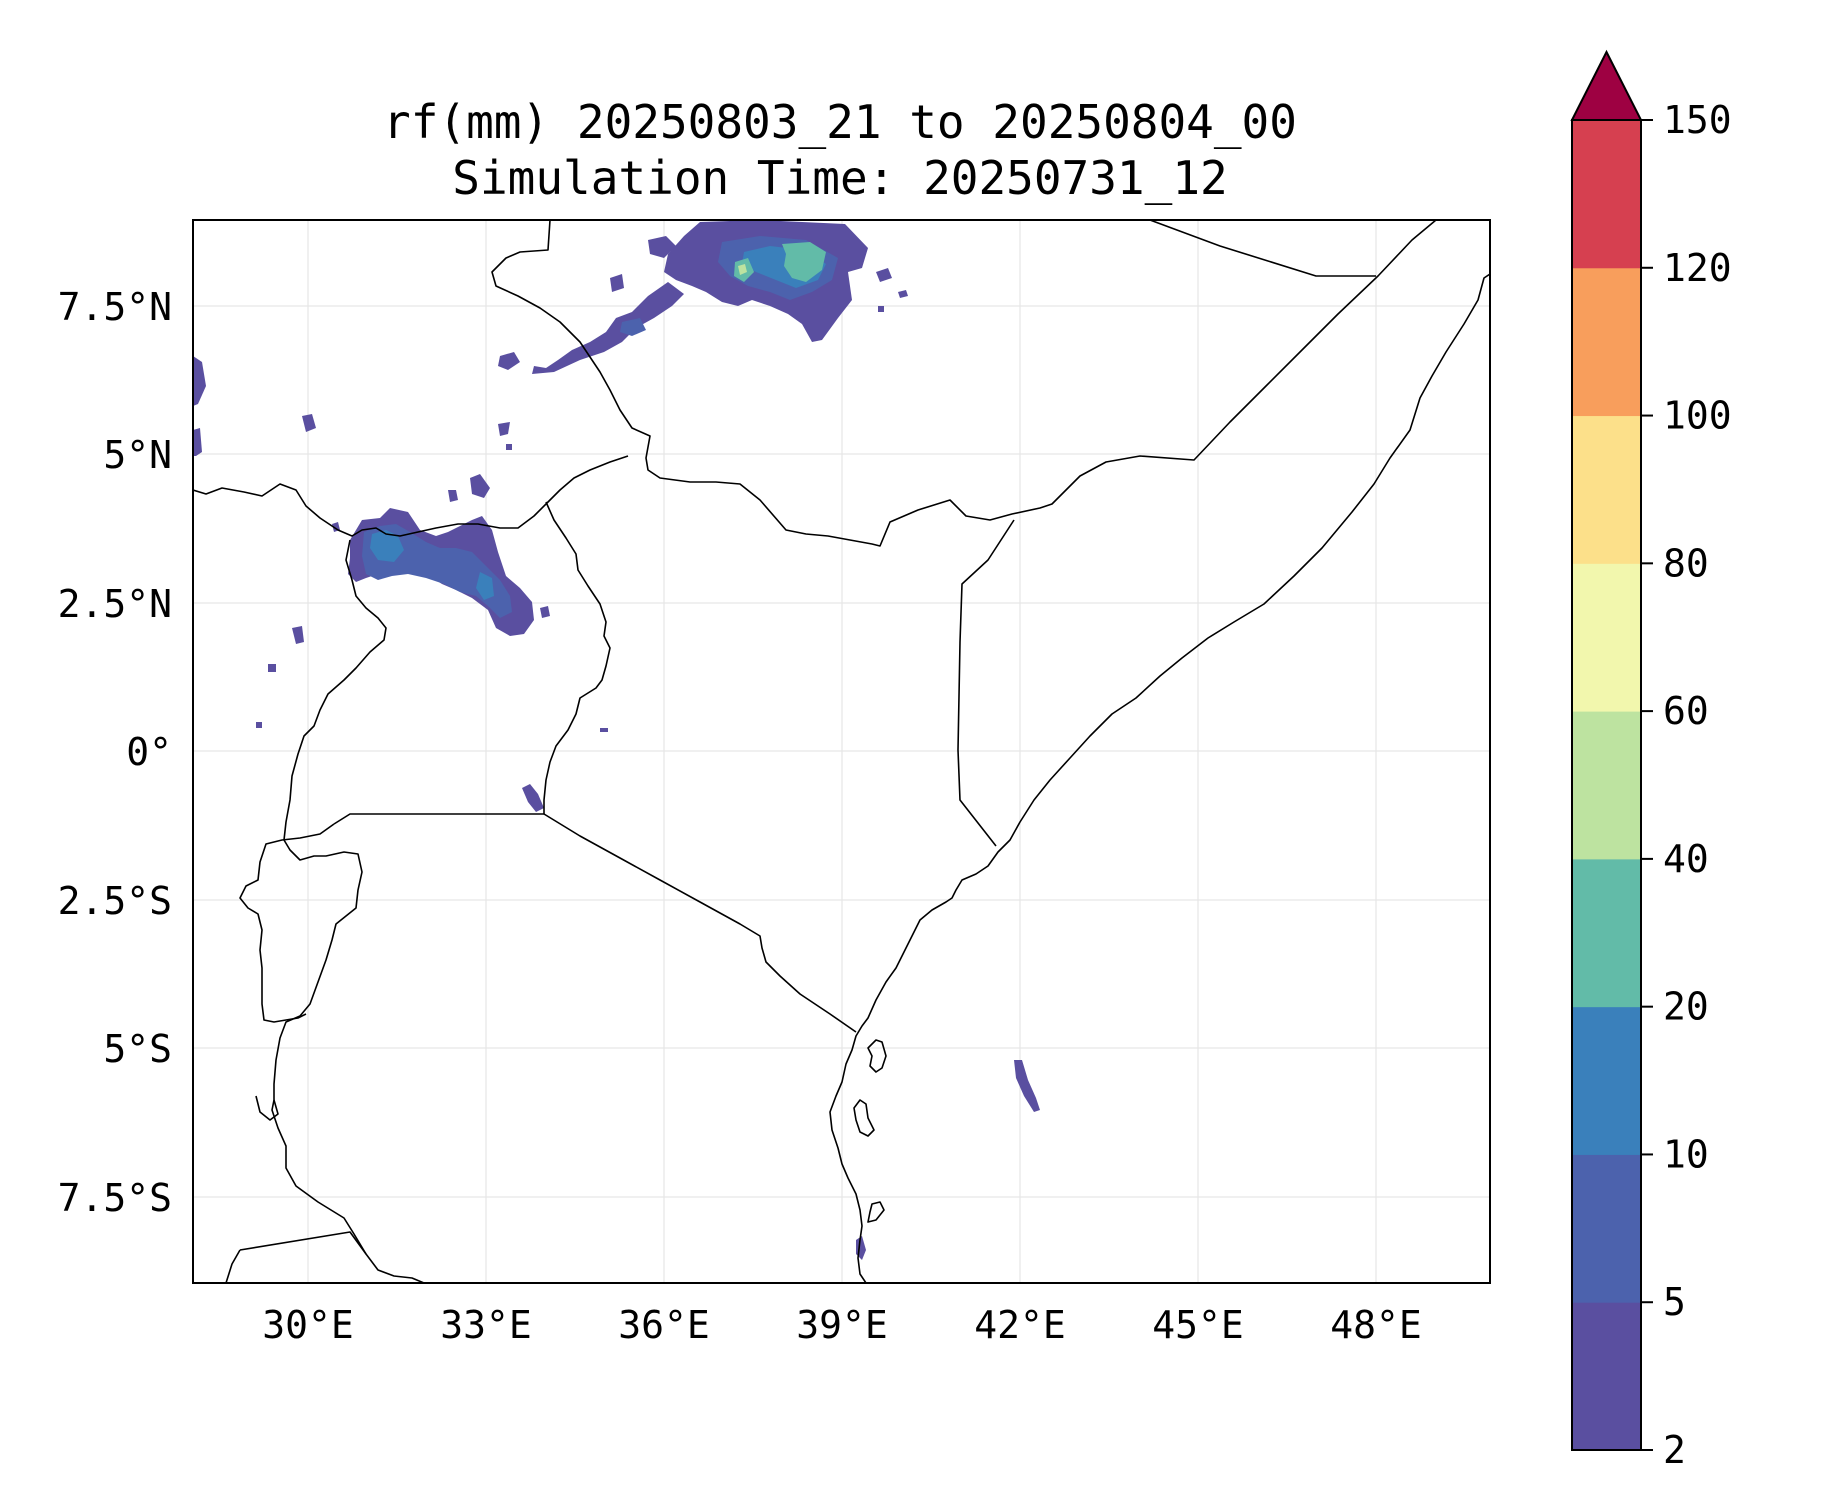 Image resolution: width=1833 pixels, height=1500 pixels. Describe the element at coordinates (604, 730) in the screenshot. I see `rain-area-small-cell` at that location.